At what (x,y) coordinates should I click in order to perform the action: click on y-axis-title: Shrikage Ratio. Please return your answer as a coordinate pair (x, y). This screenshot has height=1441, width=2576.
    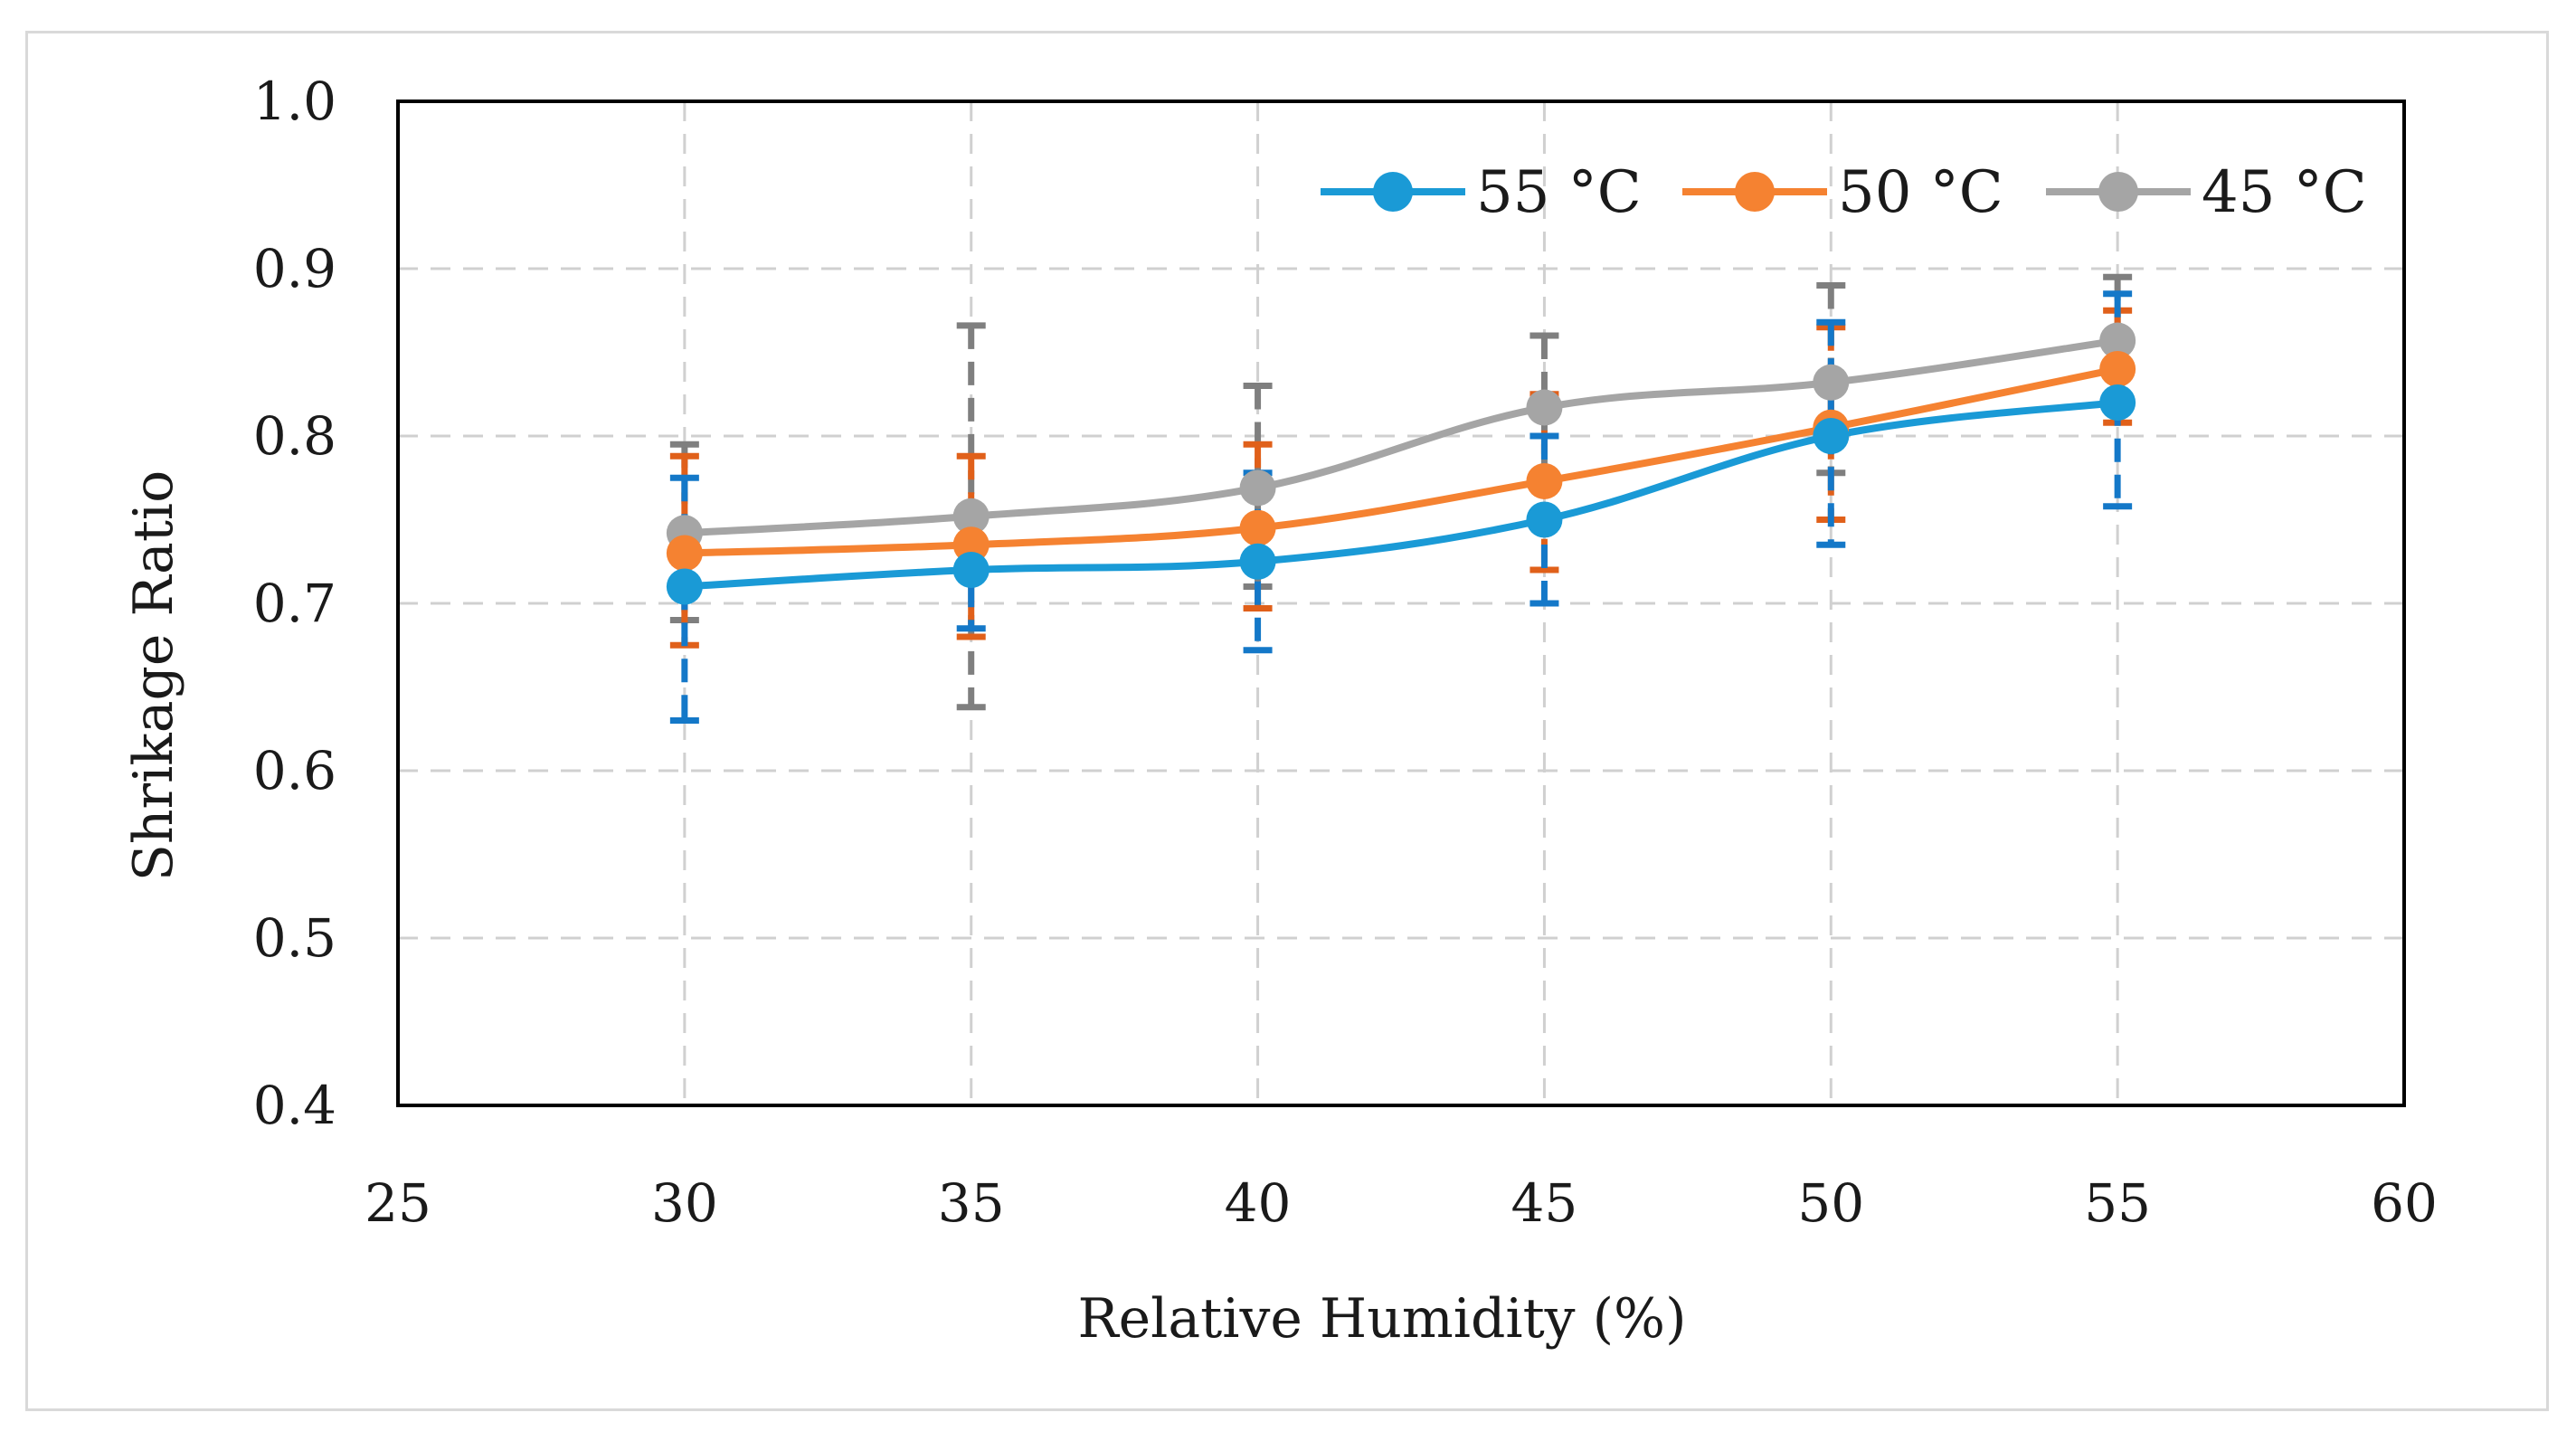
    Looking at the image, I should click on (154, 675).